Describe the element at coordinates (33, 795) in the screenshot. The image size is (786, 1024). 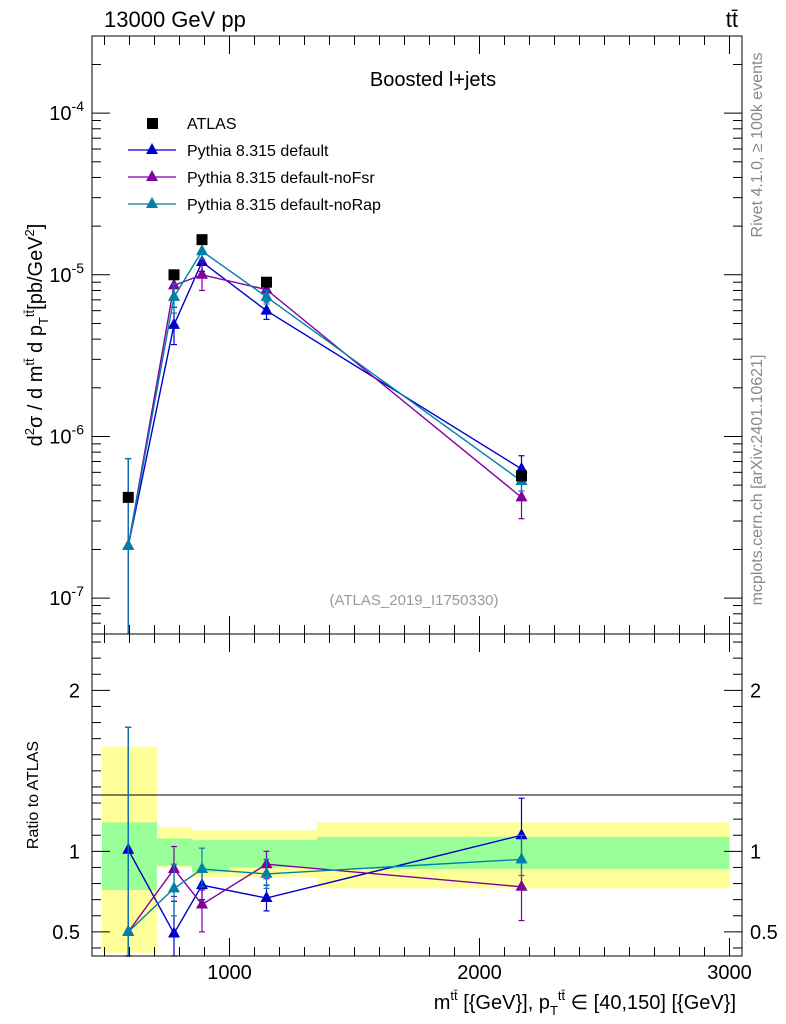
I see `ratio-ylabel: Ratio to ATLAS` at that location.